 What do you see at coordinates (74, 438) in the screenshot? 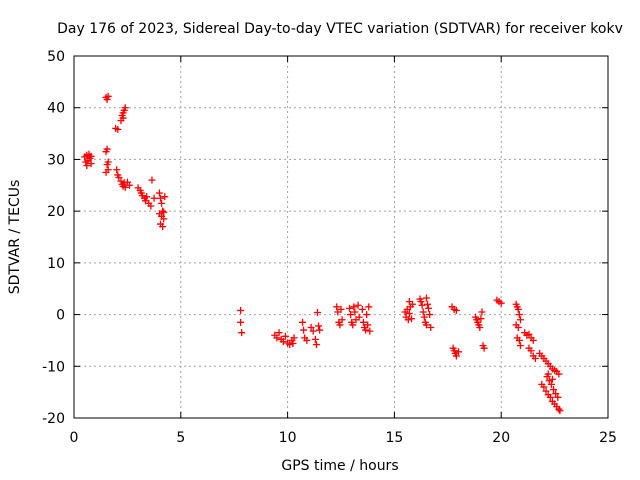
I see `x-tick-label: 0` at bounding box center [74, 438].